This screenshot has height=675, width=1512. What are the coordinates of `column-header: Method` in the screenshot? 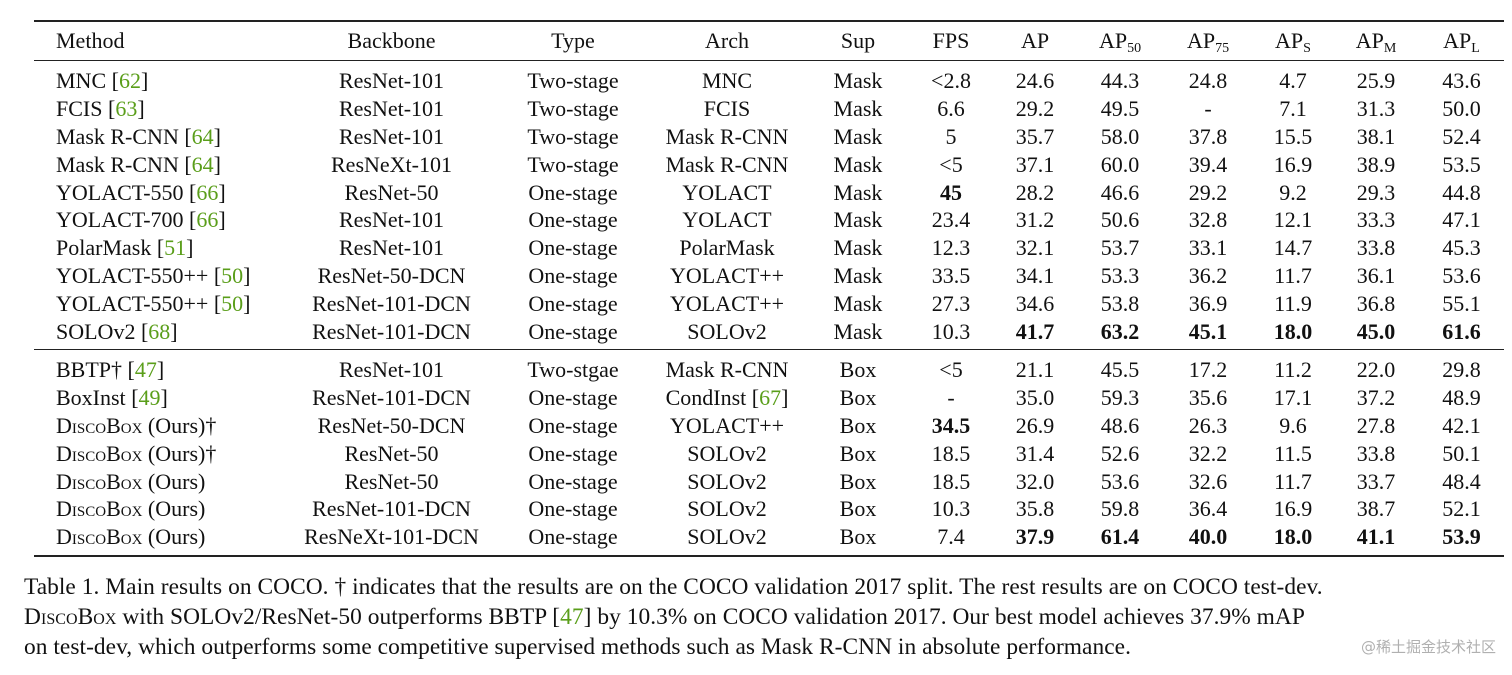 It's located at (90, 40).